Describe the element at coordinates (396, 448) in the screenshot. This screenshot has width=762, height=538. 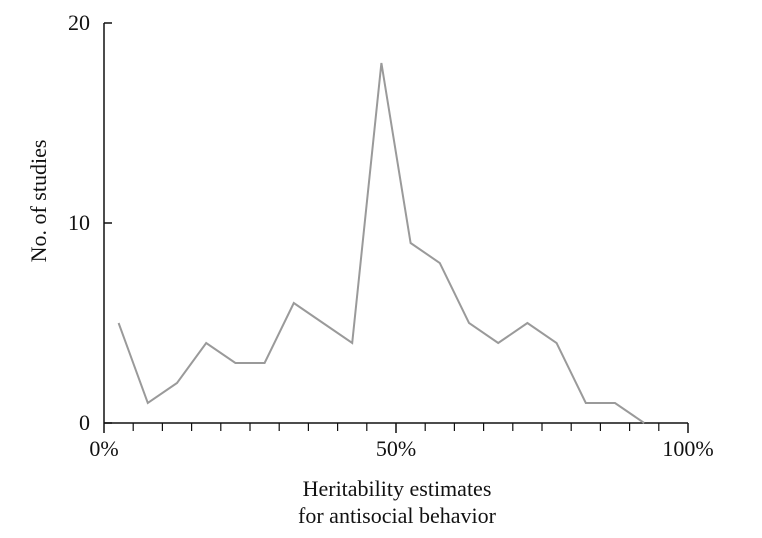
I see `x-tick-label: 50%` at that location.